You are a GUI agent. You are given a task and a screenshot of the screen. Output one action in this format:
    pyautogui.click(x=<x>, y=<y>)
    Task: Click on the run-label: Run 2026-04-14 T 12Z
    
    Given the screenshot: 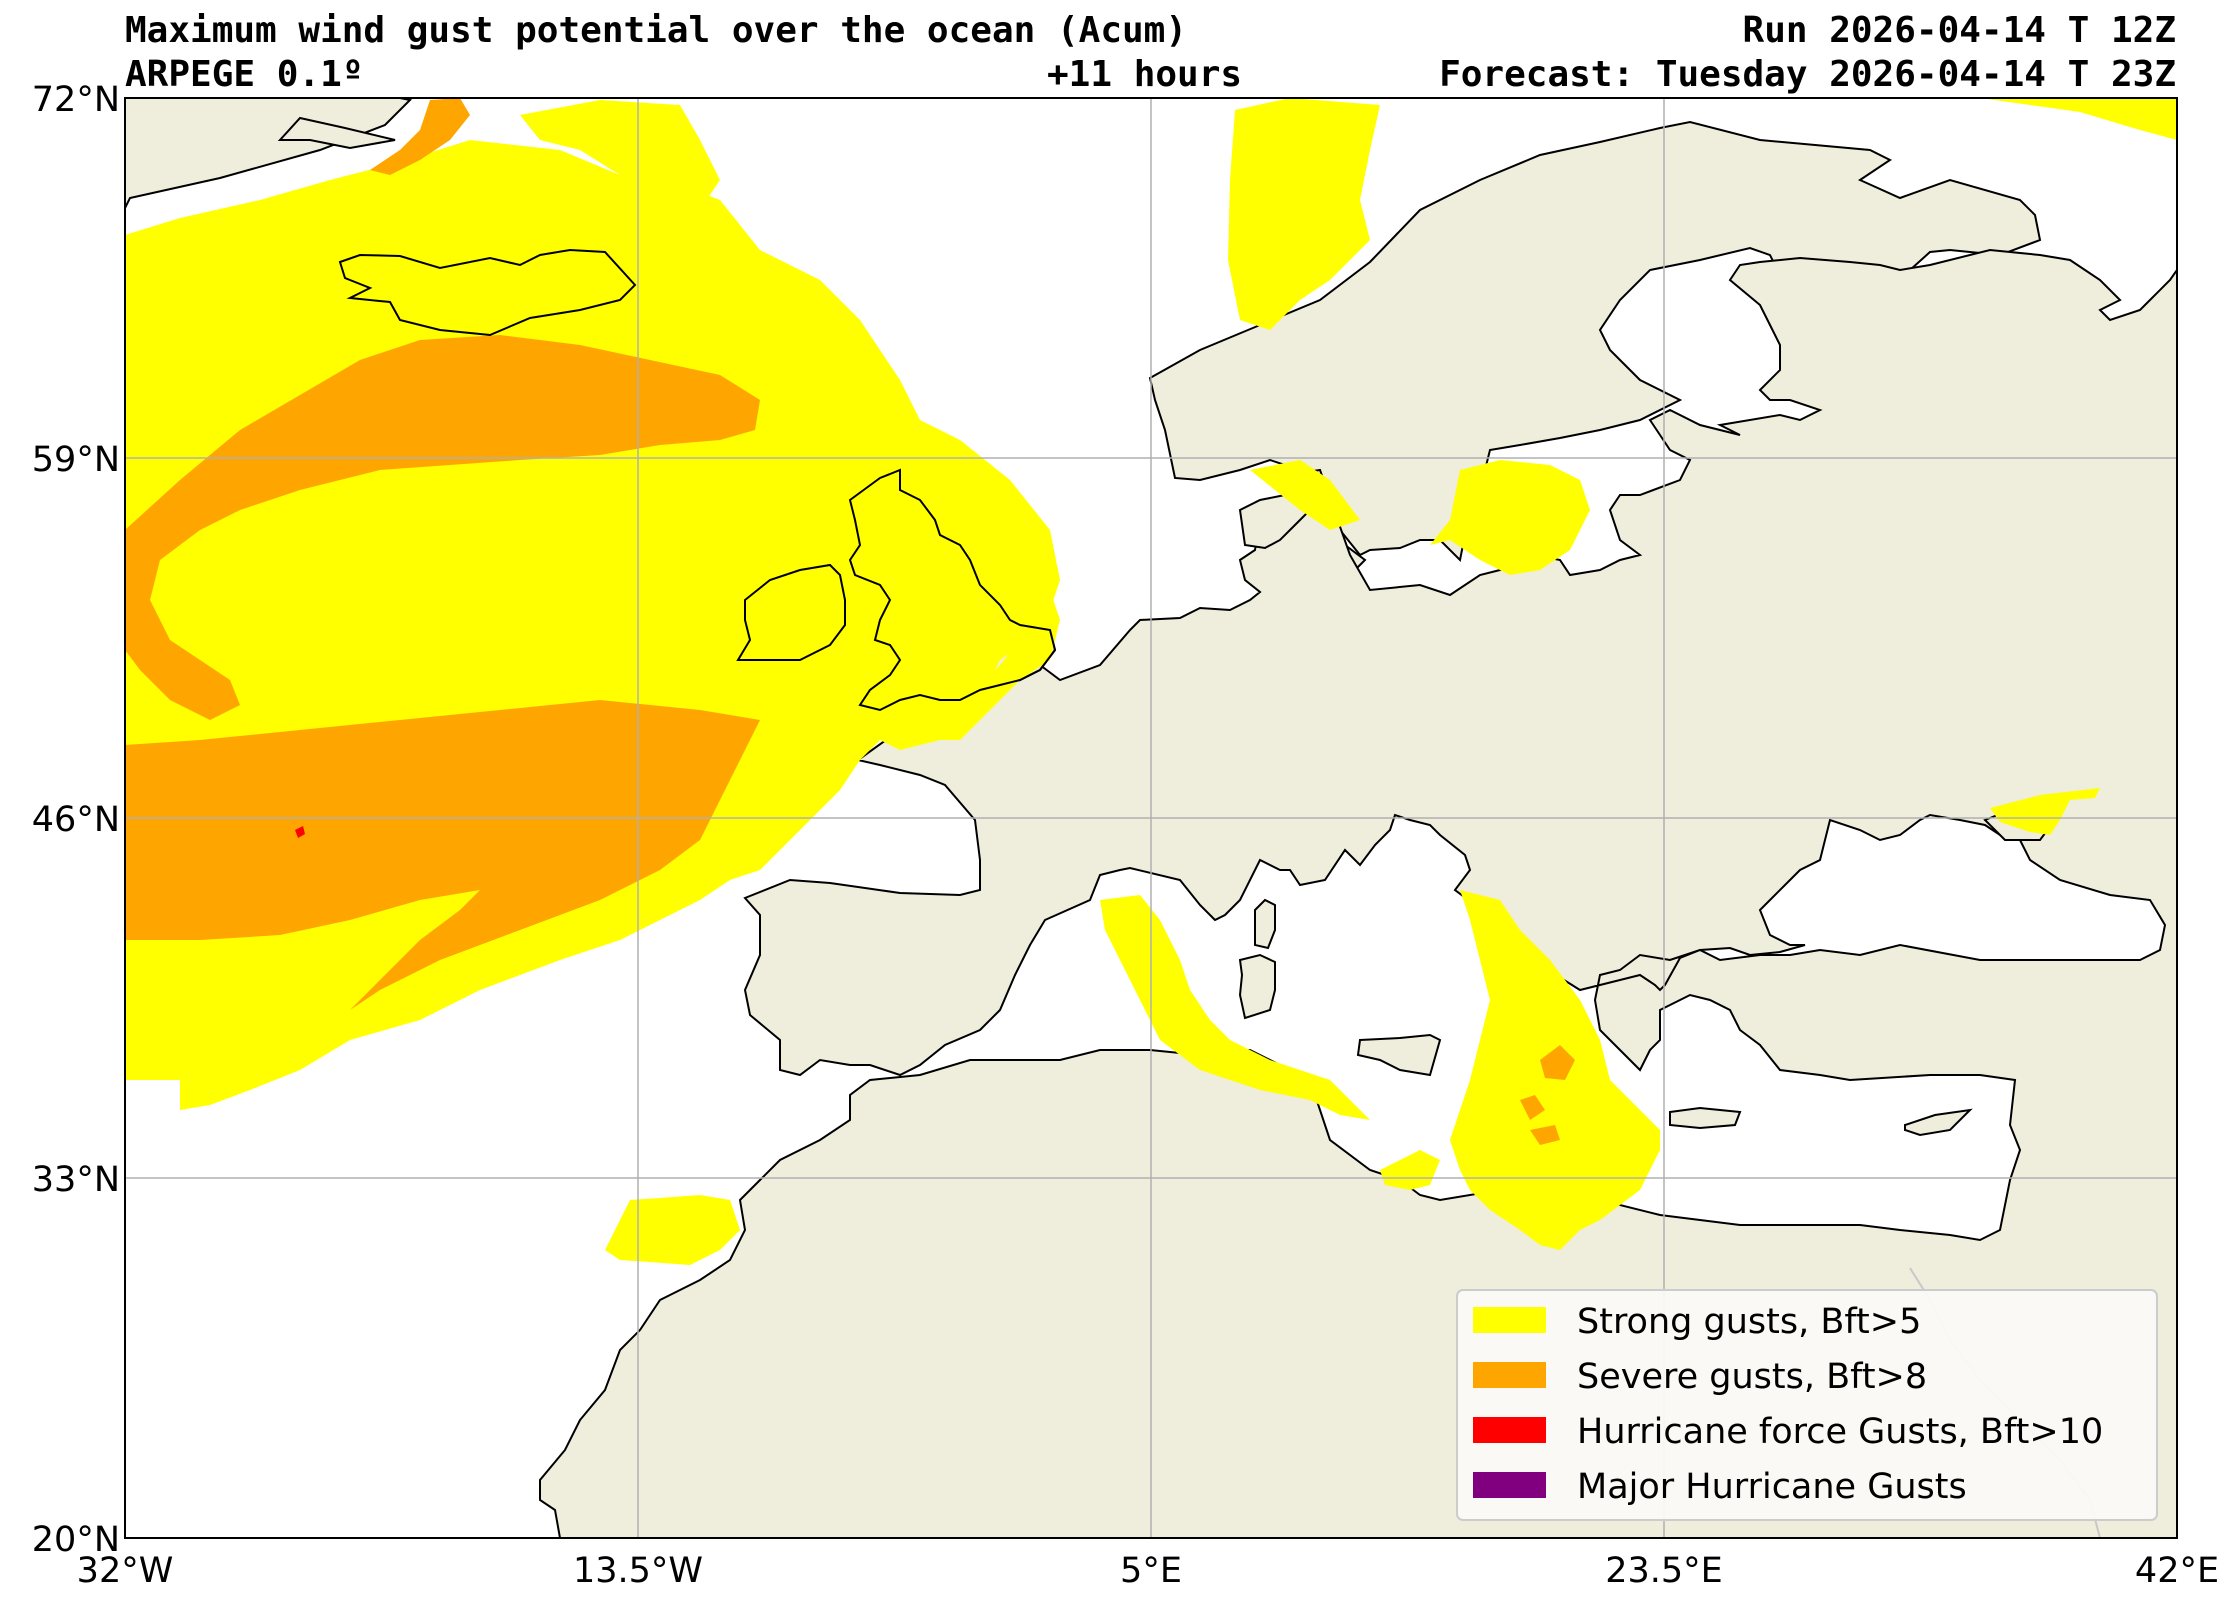 What is the action you would take?
    pyautogui.click(x=1959, y=30)
    